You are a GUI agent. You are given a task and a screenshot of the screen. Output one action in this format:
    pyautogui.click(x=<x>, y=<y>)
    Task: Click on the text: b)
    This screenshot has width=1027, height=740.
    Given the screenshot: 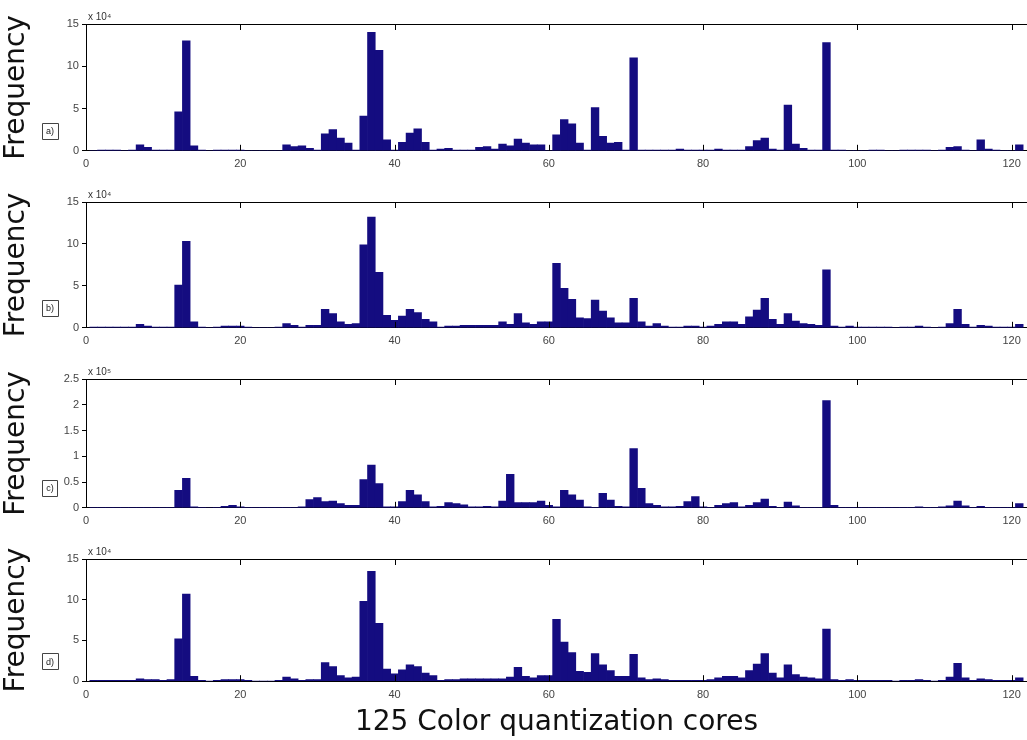 What is the action you would take?
    pyautogui.click(x=50, y=308)
    